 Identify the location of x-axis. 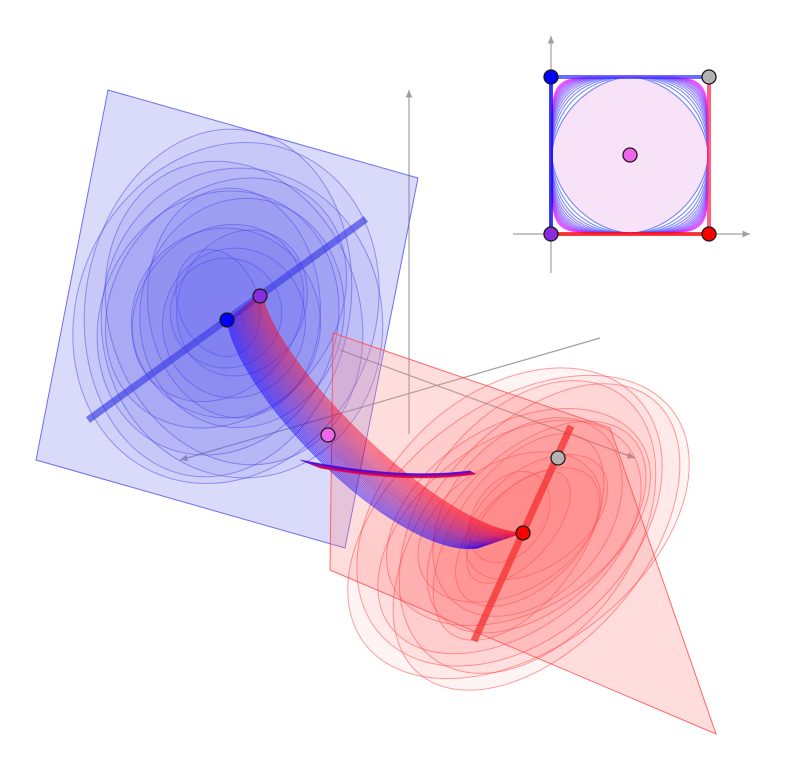
(390, 399).